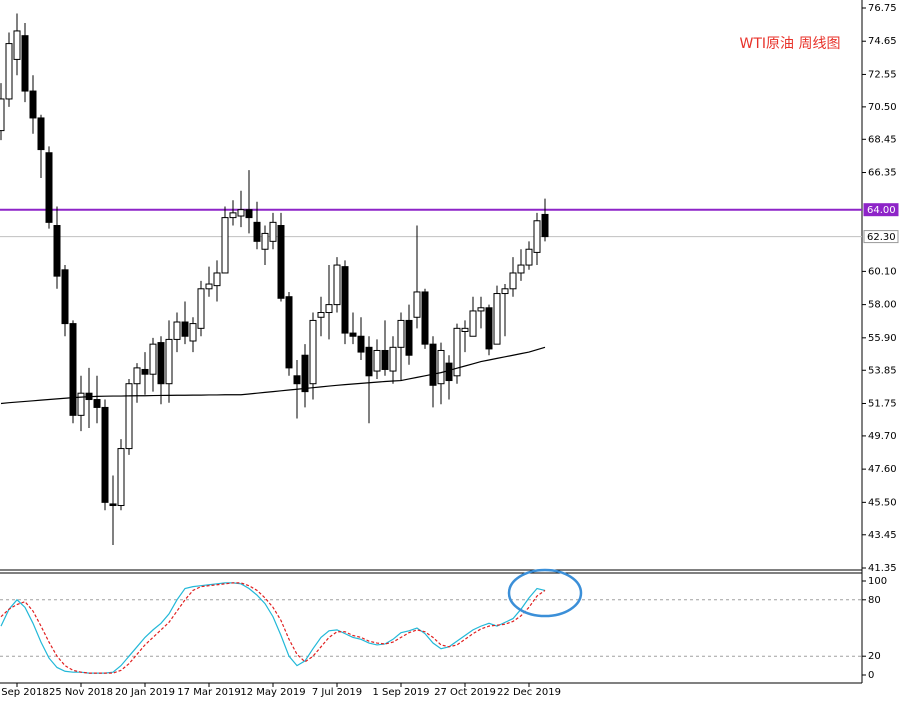 The width and height of the screenshot is (902, 703). What do you see at coordinates (882, 41) in the screenshot?
I see `y-tick-label: 74.65` at bounding box center [882, 41].